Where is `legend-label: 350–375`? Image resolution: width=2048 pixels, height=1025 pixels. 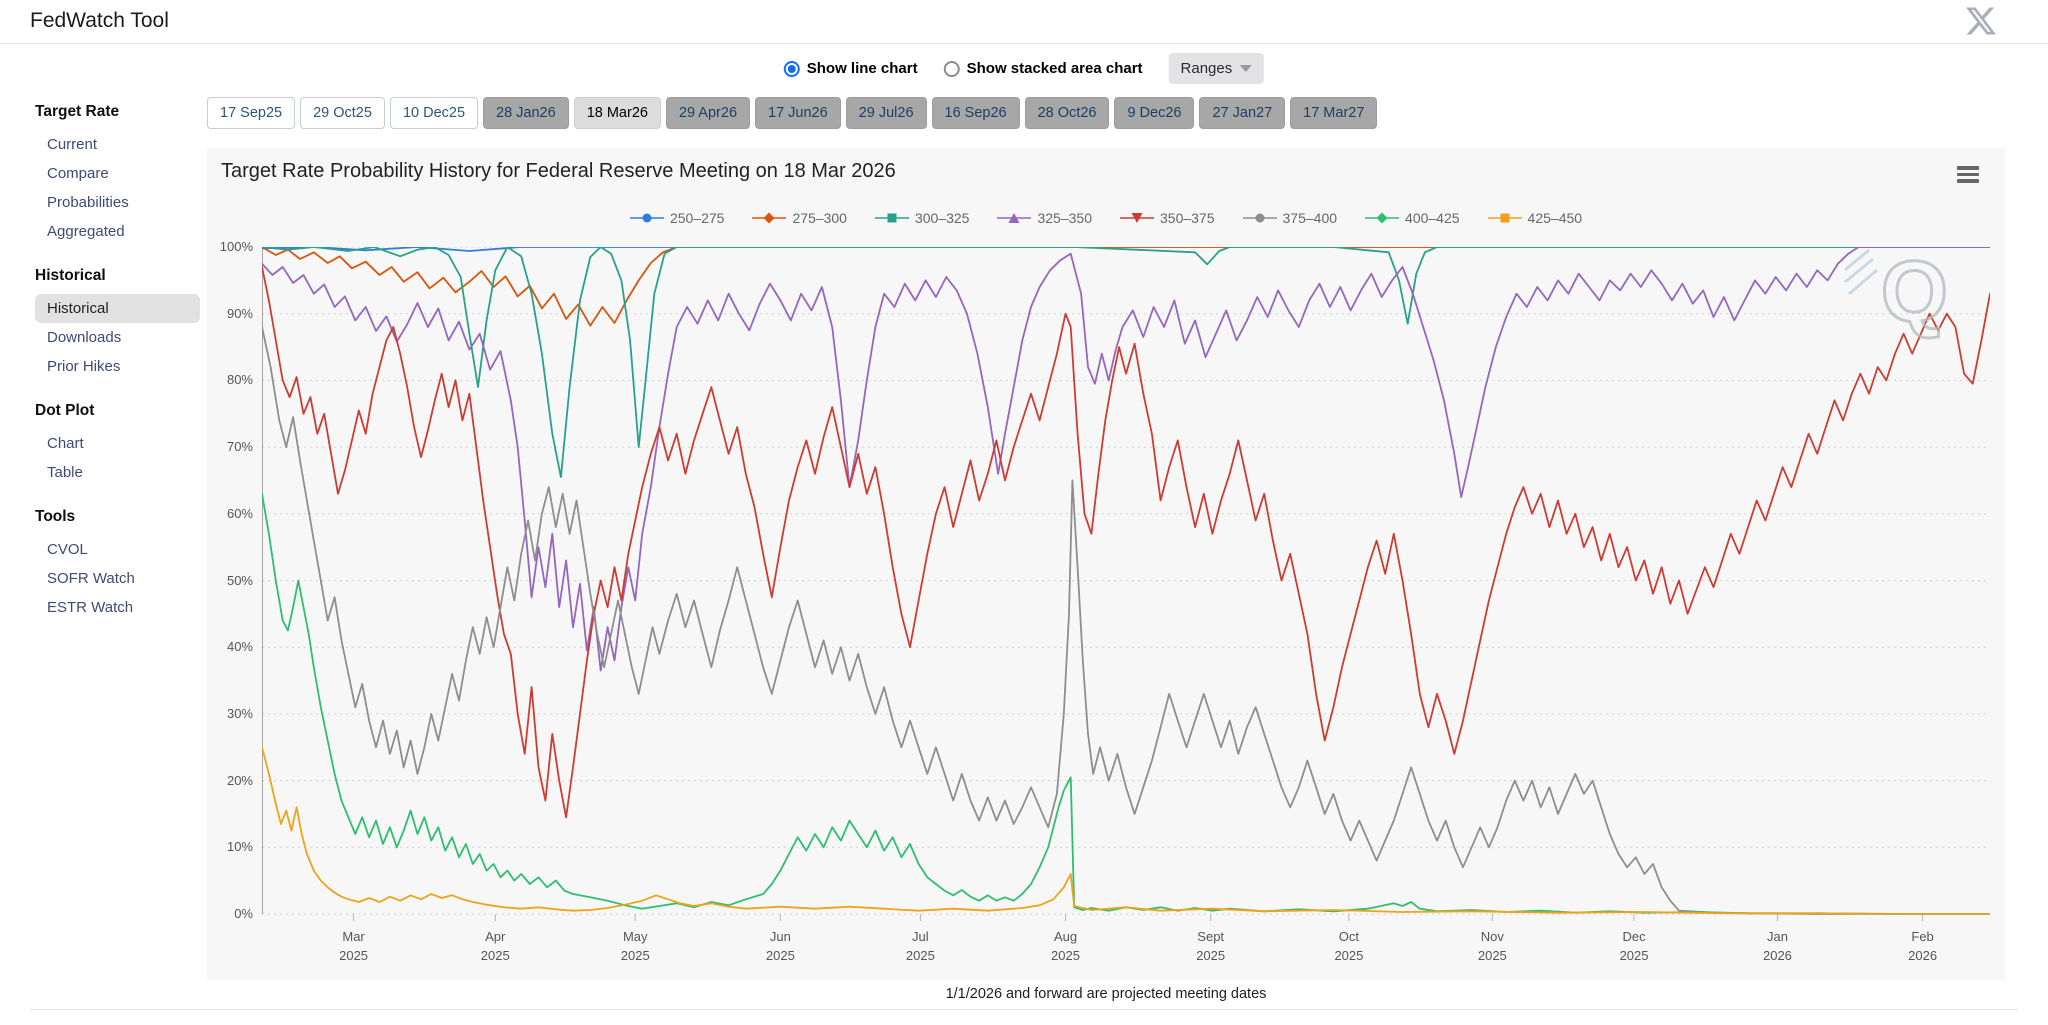
legend-label: 350–375 is located at coordinates (1187, 218).